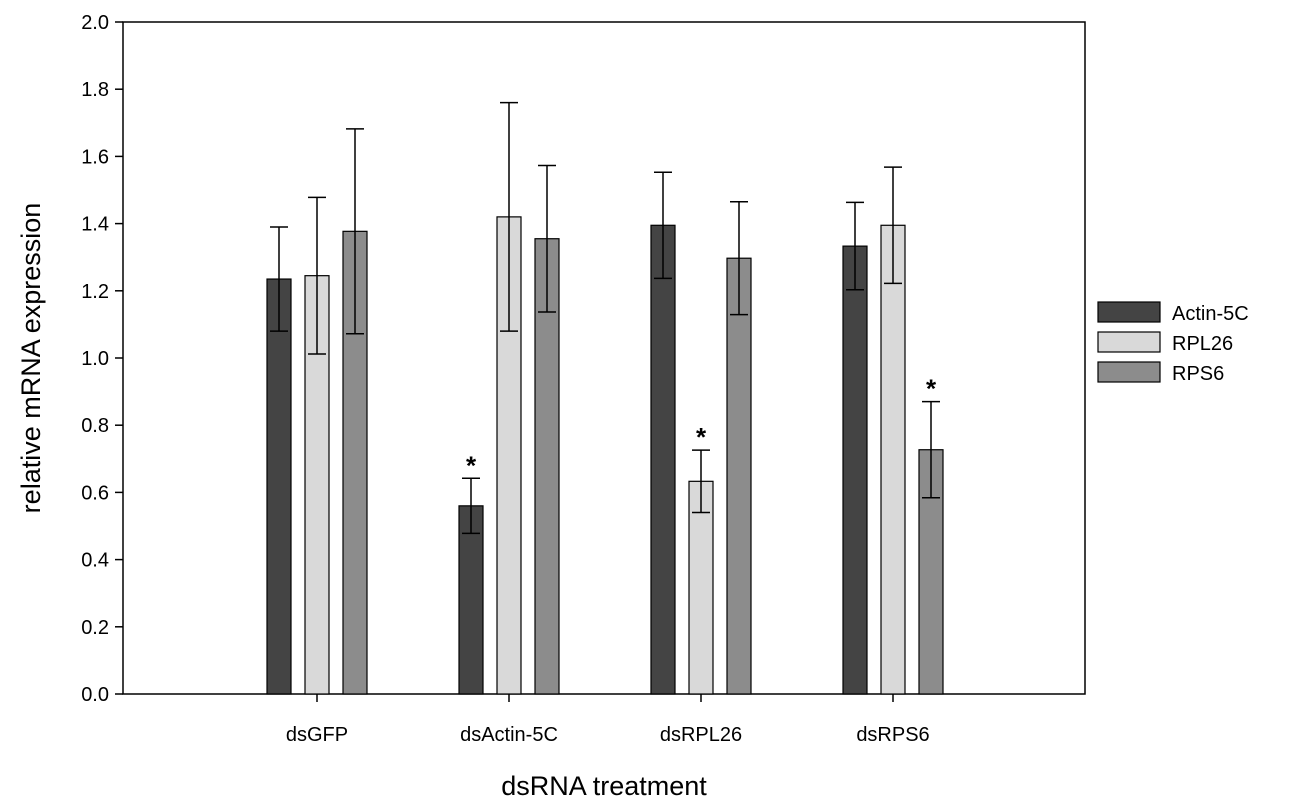 Image resolution: width=1289 pixels, height=801 pixels. Describe the element at coordinates (1210, 314) in the screenshot. I see `legend-label: Actin-5C` at that location.